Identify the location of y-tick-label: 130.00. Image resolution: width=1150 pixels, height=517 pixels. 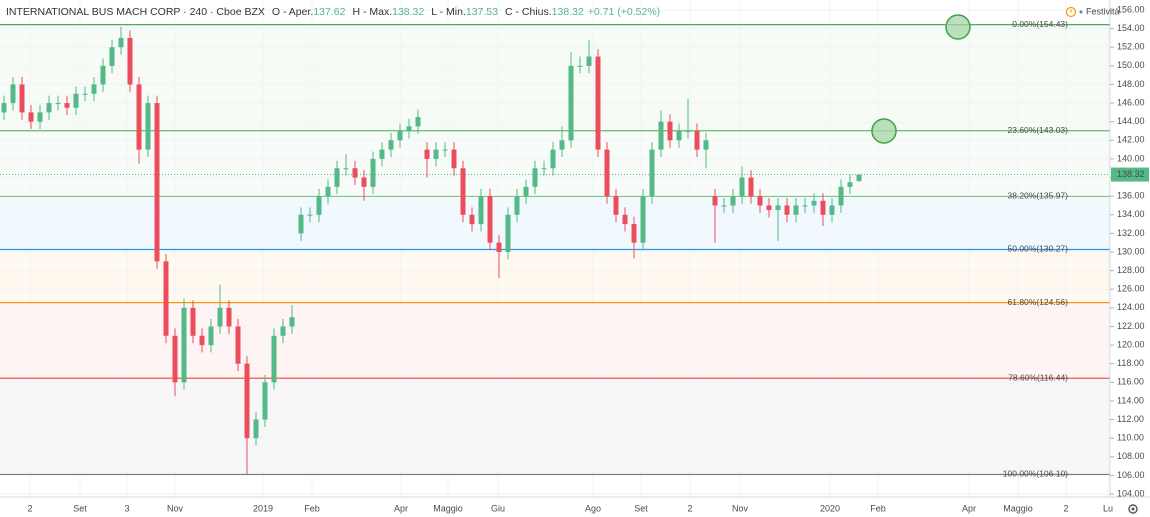
(1131, 251).